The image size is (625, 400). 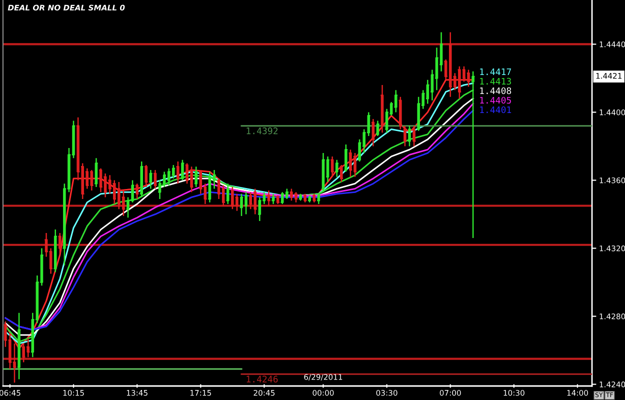 What do you see at coordinates (262, 379) in the screenshot?
I see `data-label: 1.4246` at bounding box center [262, 379].